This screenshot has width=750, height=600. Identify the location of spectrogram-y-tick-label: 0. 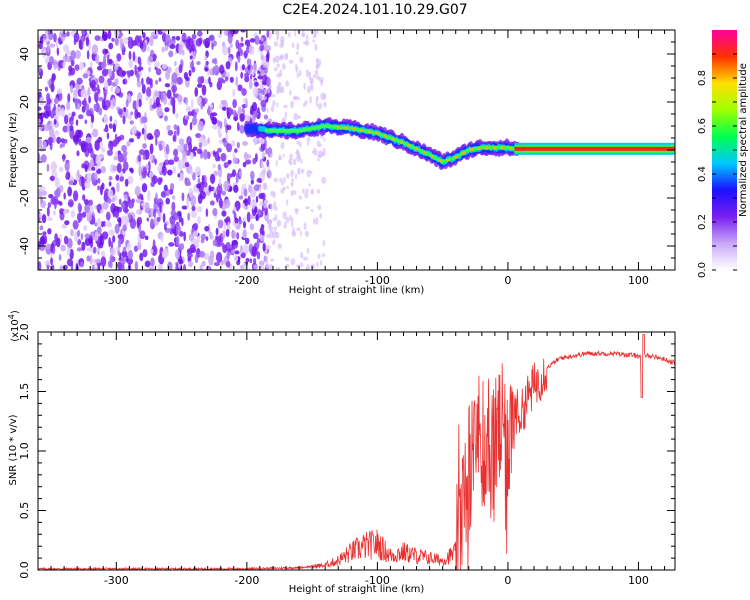
(24, 150).